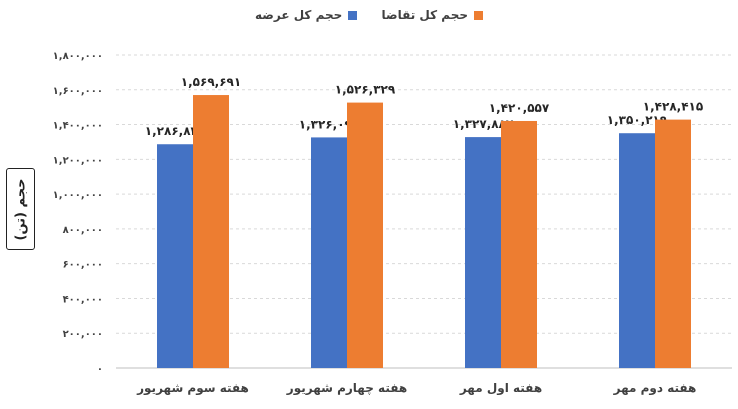  I want to click on legend-swatch-demand, so click(478, 15).